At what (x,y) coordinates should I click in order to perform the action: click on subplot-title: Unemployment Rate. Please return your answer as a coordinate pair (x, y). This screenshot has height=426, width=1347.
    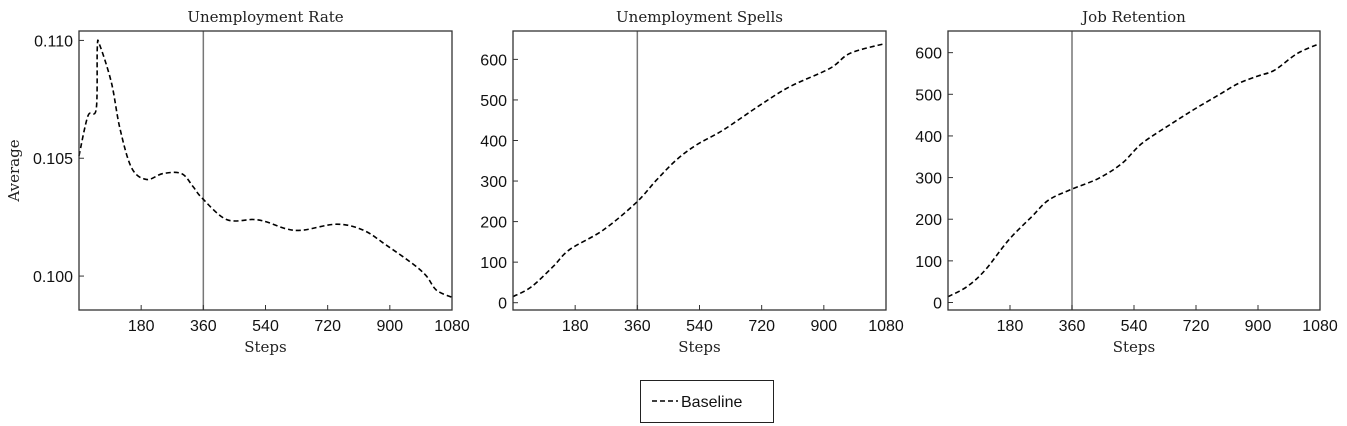
    Looking at the image, I should click on (265, 17).